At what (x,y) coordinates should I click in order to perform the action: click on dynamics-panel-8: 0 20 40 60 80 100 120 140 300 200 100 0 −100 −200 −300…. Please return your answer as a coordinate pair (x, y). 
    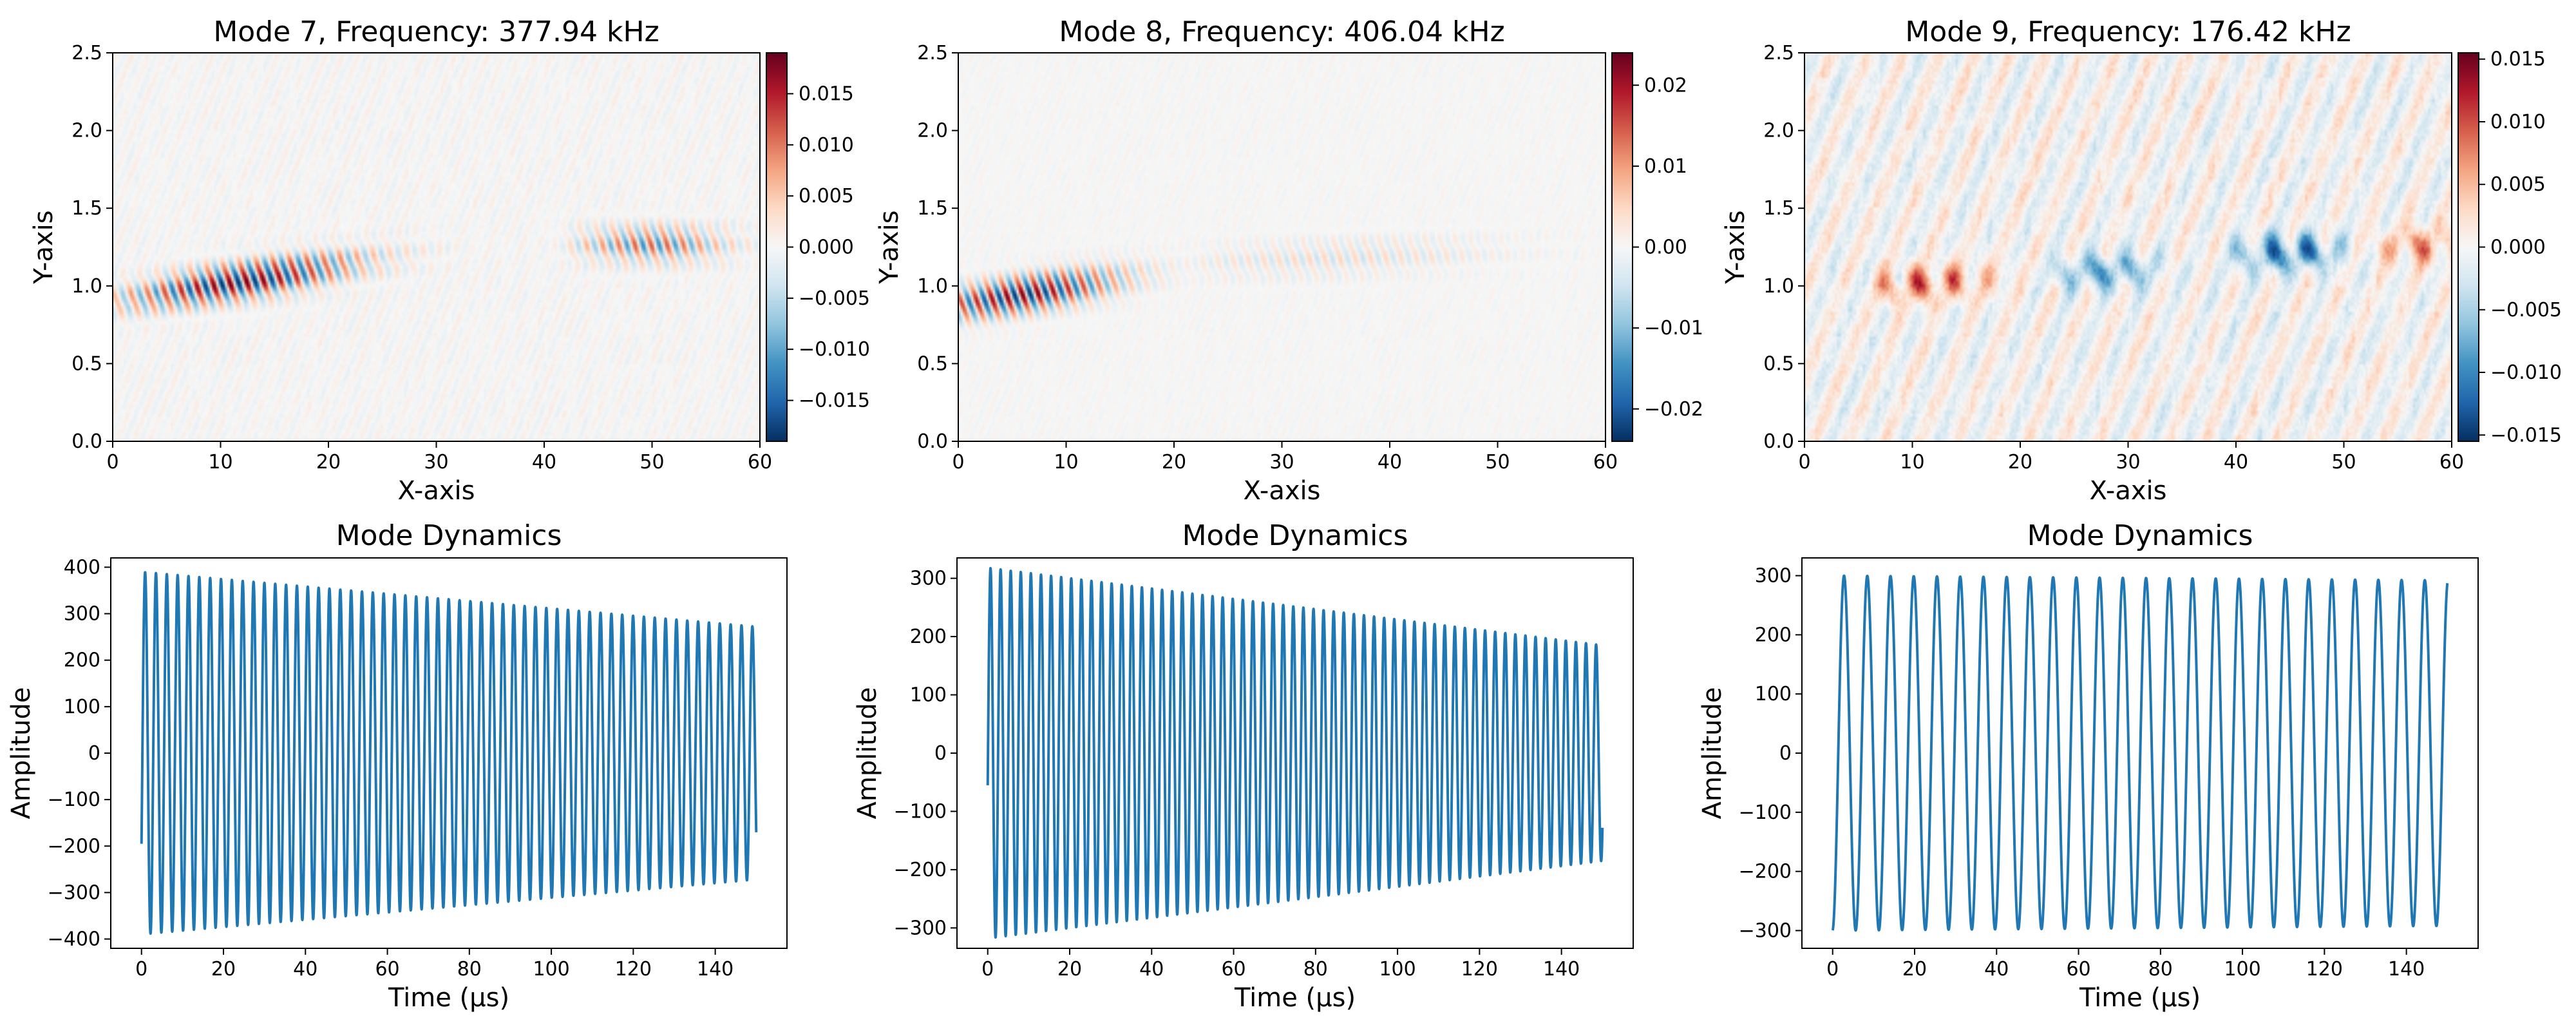
    Looking at the image, I should click on (1243, 766).